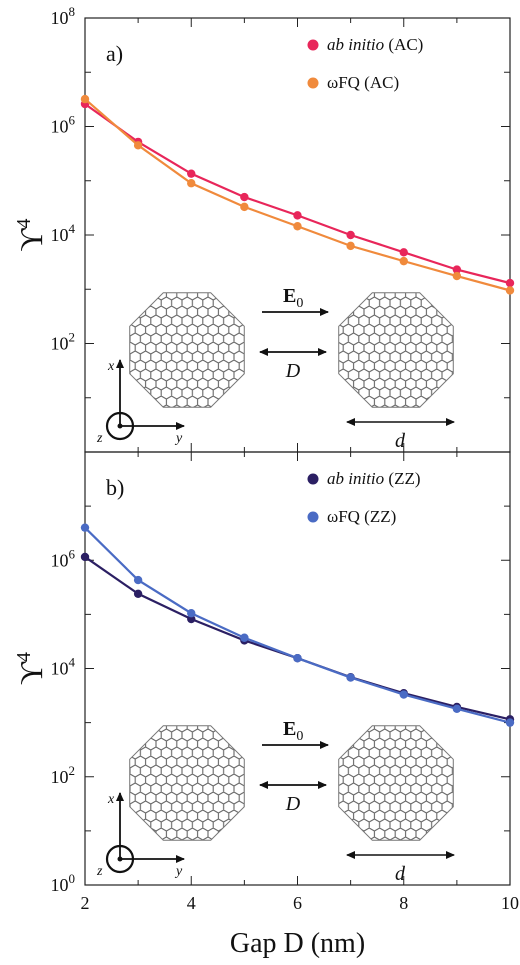 The height and width of the screenshot is (965, 520). Describe the element at coordinates (361, 516) in the screenshot. I see `legend-entry: ωFQ (ZZ)` at that location.